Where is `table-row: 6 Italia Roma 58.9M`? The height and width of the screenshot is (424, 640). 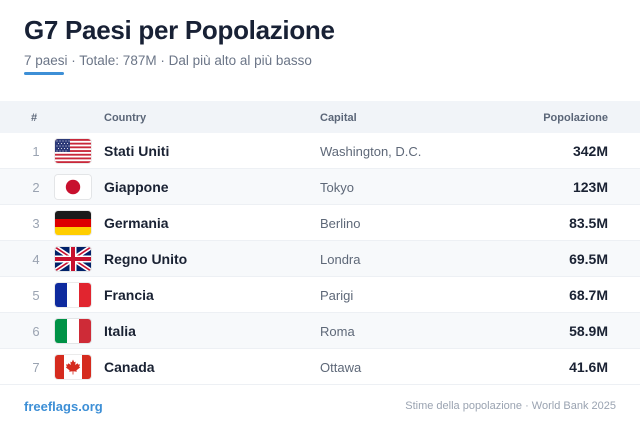 table-row: 6 Italia Roma 58.9M is located at coordinates (320, 331).